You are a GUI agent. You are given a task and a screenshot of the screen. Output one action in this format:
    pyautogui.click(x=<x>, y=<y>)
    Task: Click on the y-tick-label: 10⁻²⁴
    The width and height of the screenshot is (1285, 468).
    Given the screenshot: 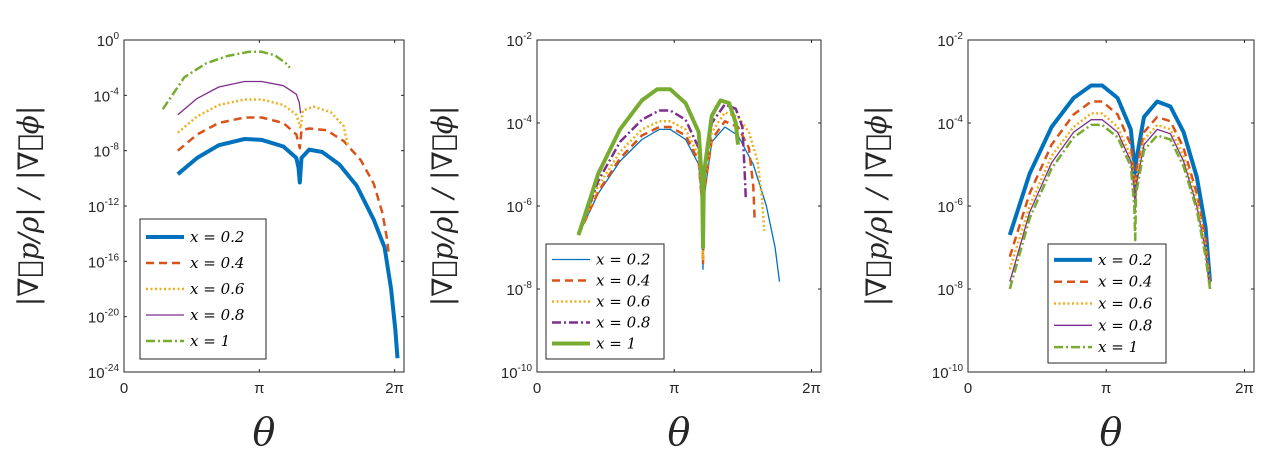 What is the action you would take?
    pyautogui.click(x=104, y=372)
    